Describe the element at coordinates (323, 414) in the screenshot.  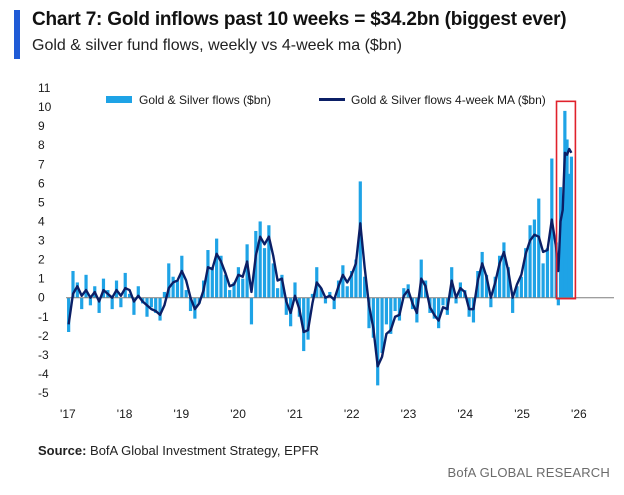
I see `x-axis: '17 '18 '19 '20 '21 '22 '23 '24 '25 '26` at that location.